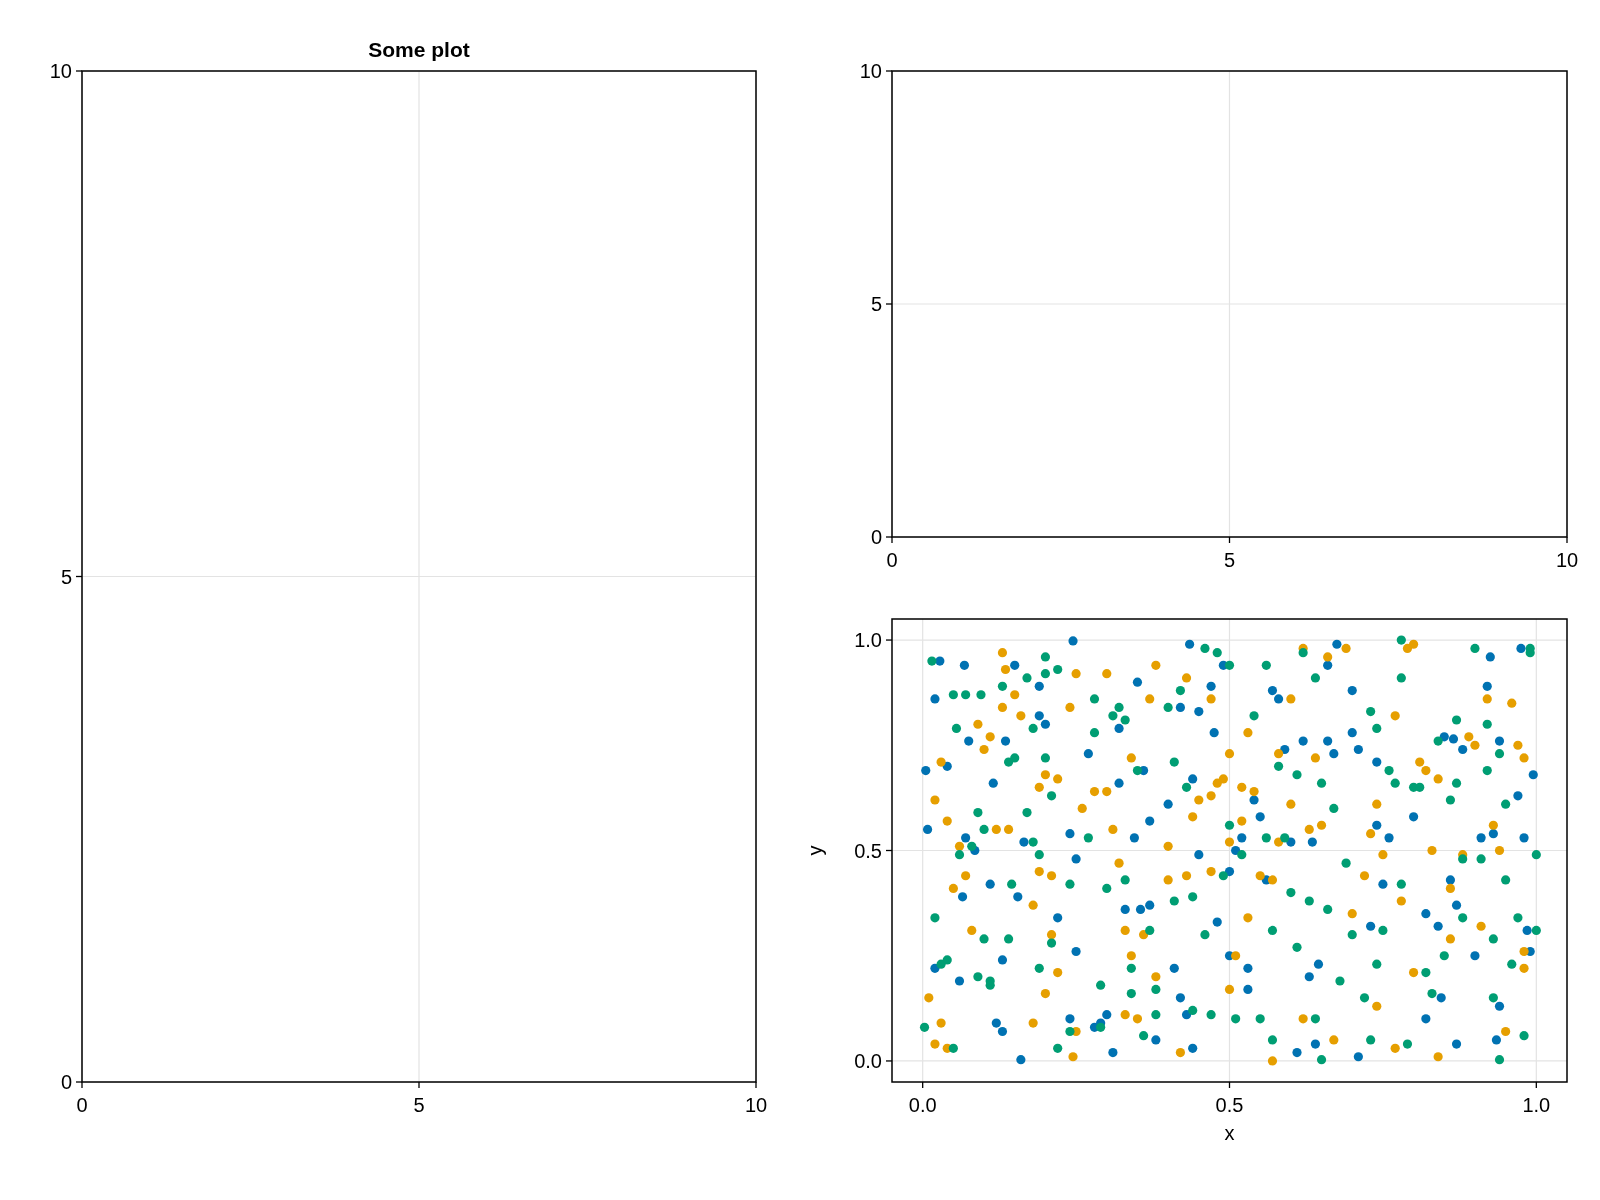 Image resolution: width=1600 pixels, height=1200 pixels. I want to click on x-axis-title: x, so click(1229, 1133).